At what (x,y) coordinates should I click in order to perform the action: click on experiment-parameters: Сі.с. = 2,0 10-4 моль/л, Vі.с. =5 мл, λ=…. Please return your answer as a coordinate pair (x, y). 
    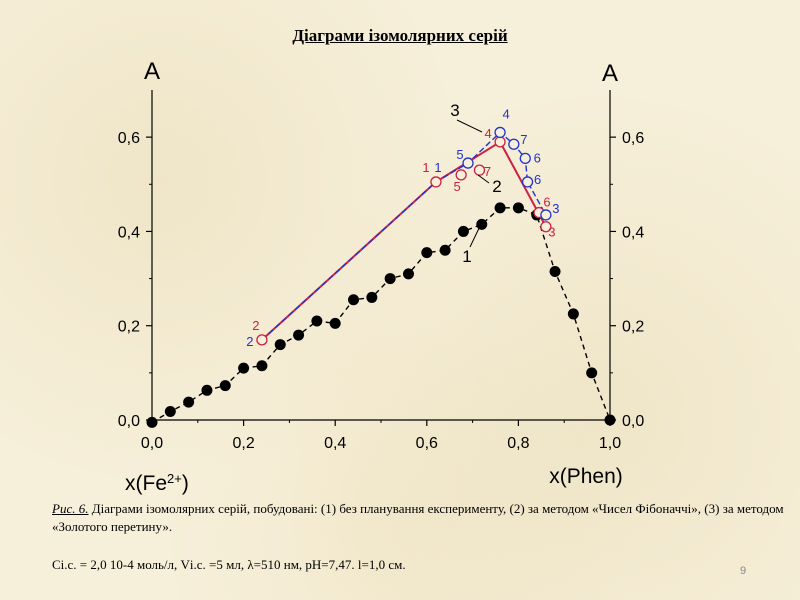
    Looking at the image, I should click on (229, 564).